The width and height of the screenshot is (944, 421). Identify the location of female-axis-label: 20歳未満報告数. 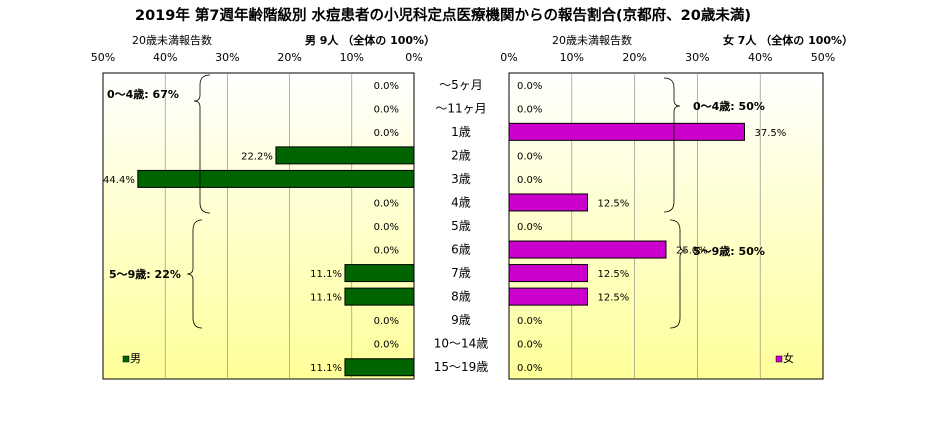
(592, 40).